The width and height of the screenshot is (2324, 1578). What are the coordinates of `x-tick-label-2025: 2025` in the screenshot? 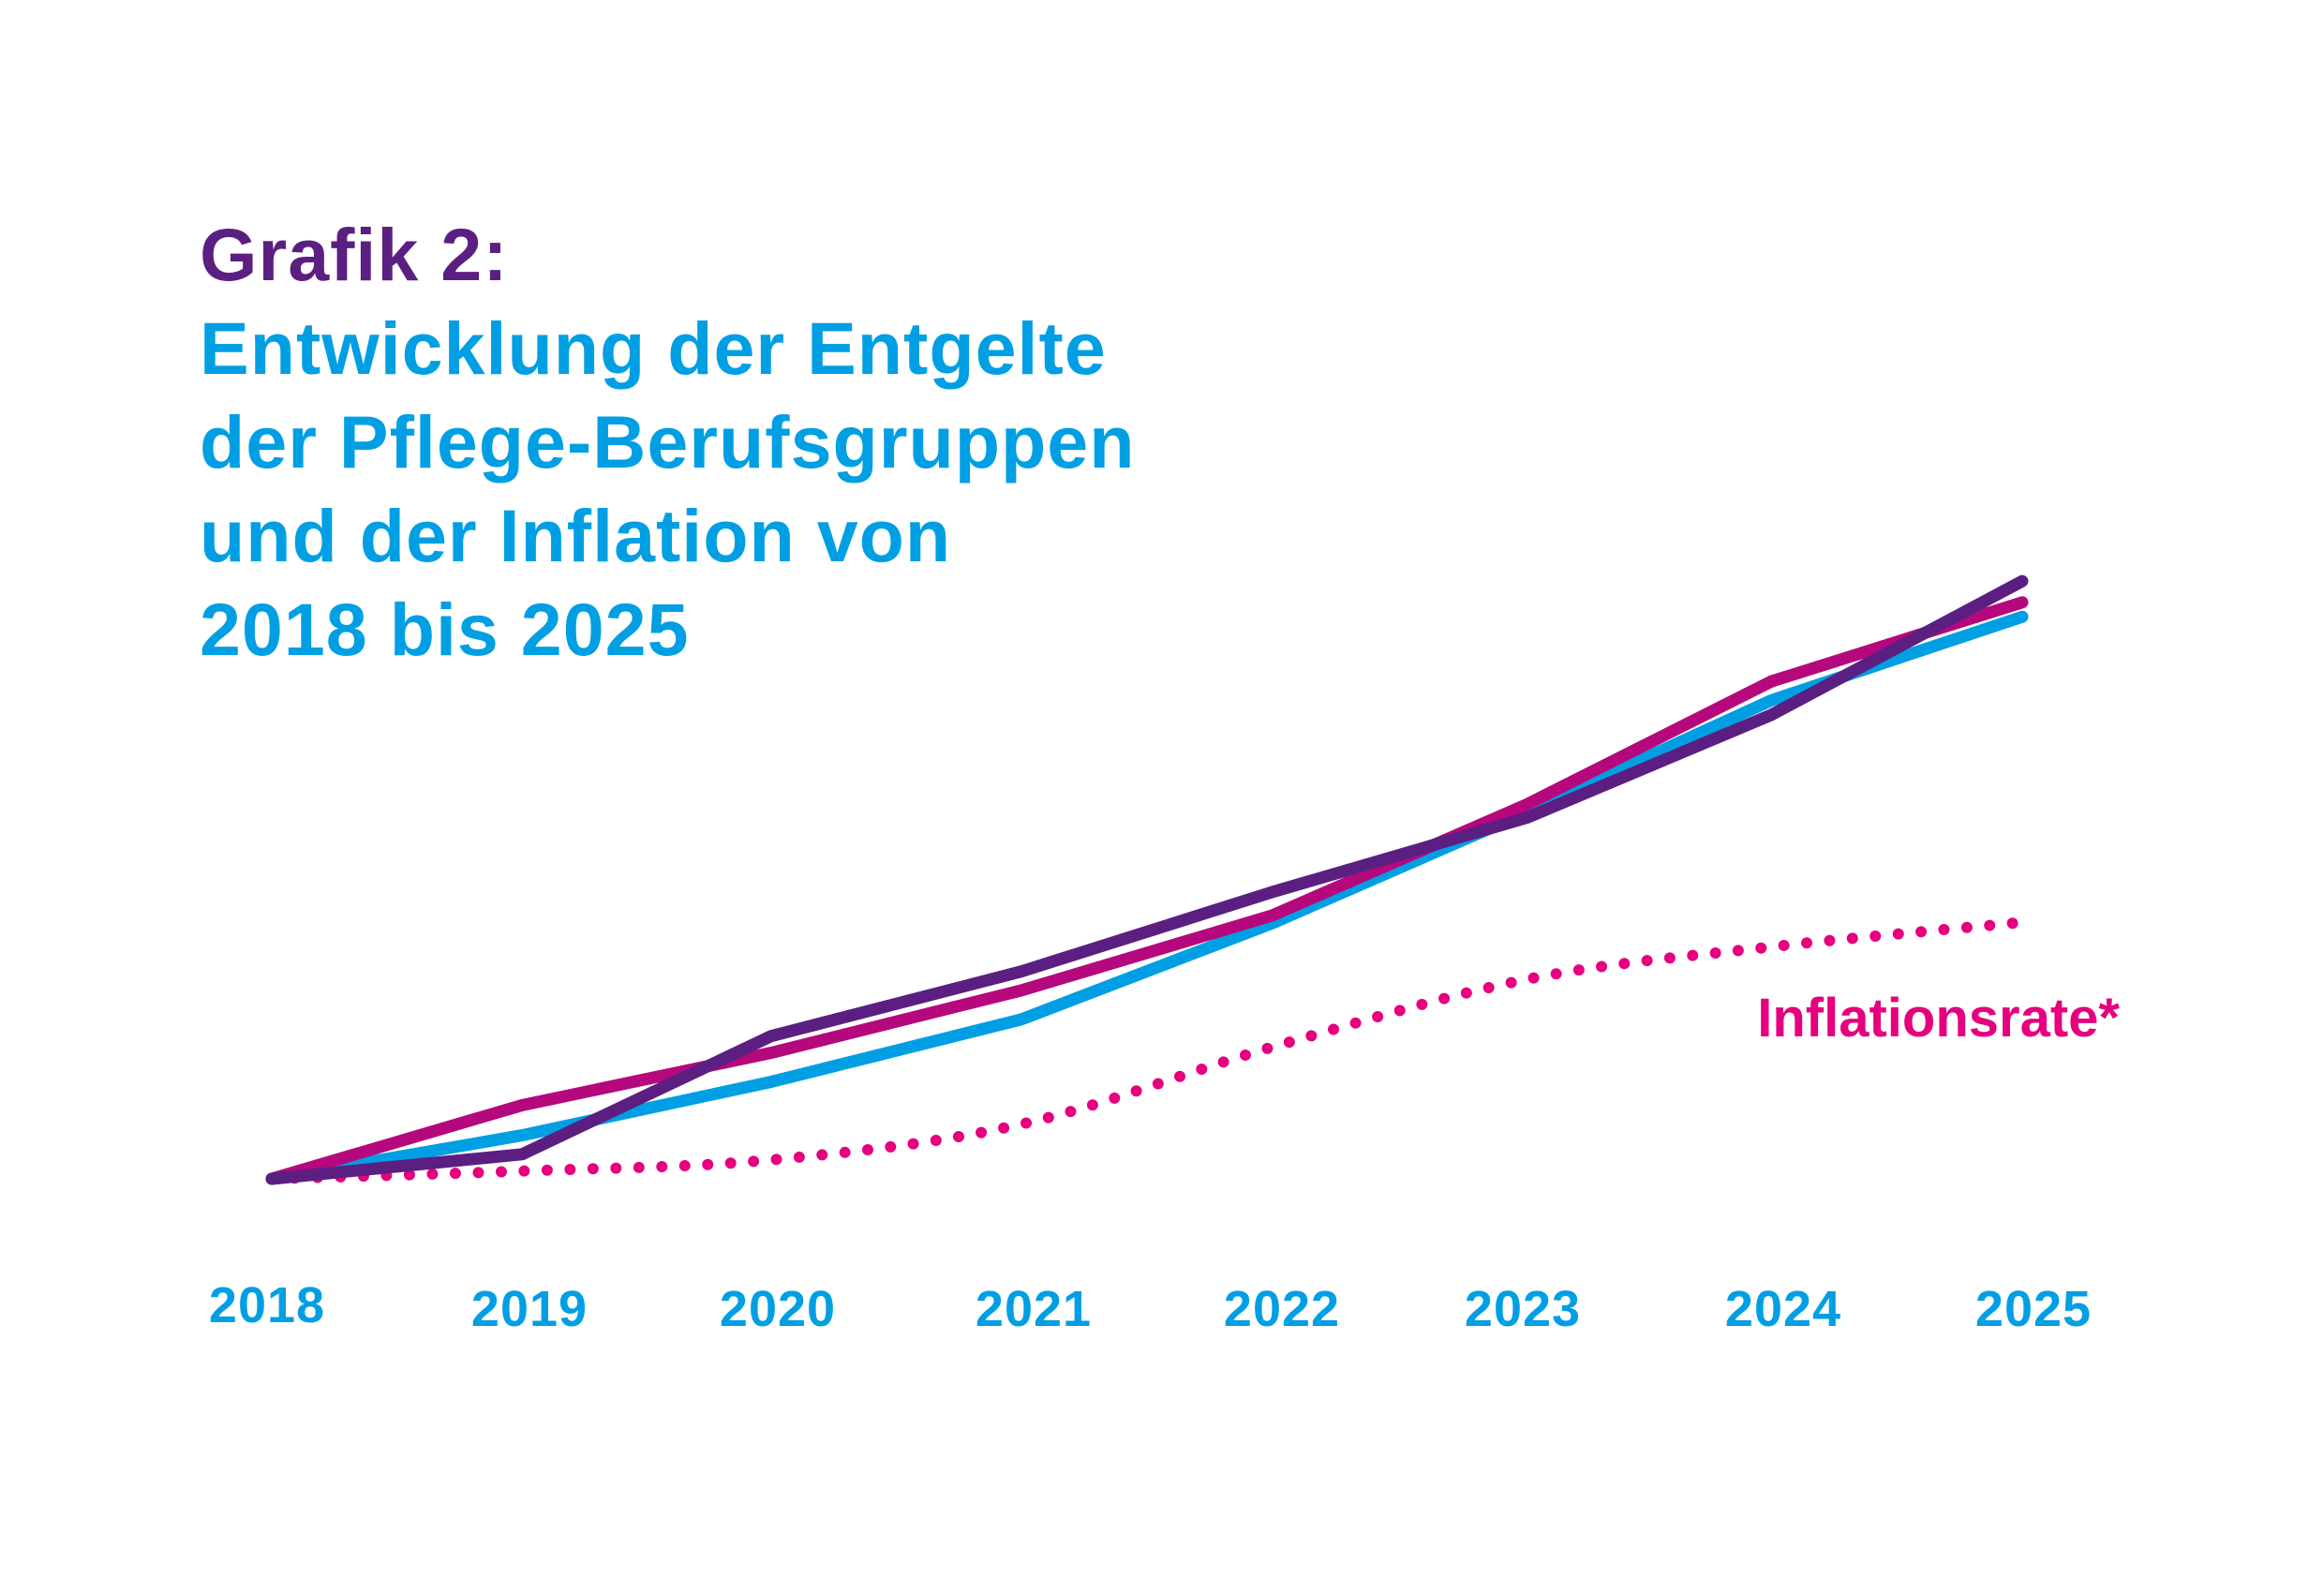 It's located at (2033, 1309).